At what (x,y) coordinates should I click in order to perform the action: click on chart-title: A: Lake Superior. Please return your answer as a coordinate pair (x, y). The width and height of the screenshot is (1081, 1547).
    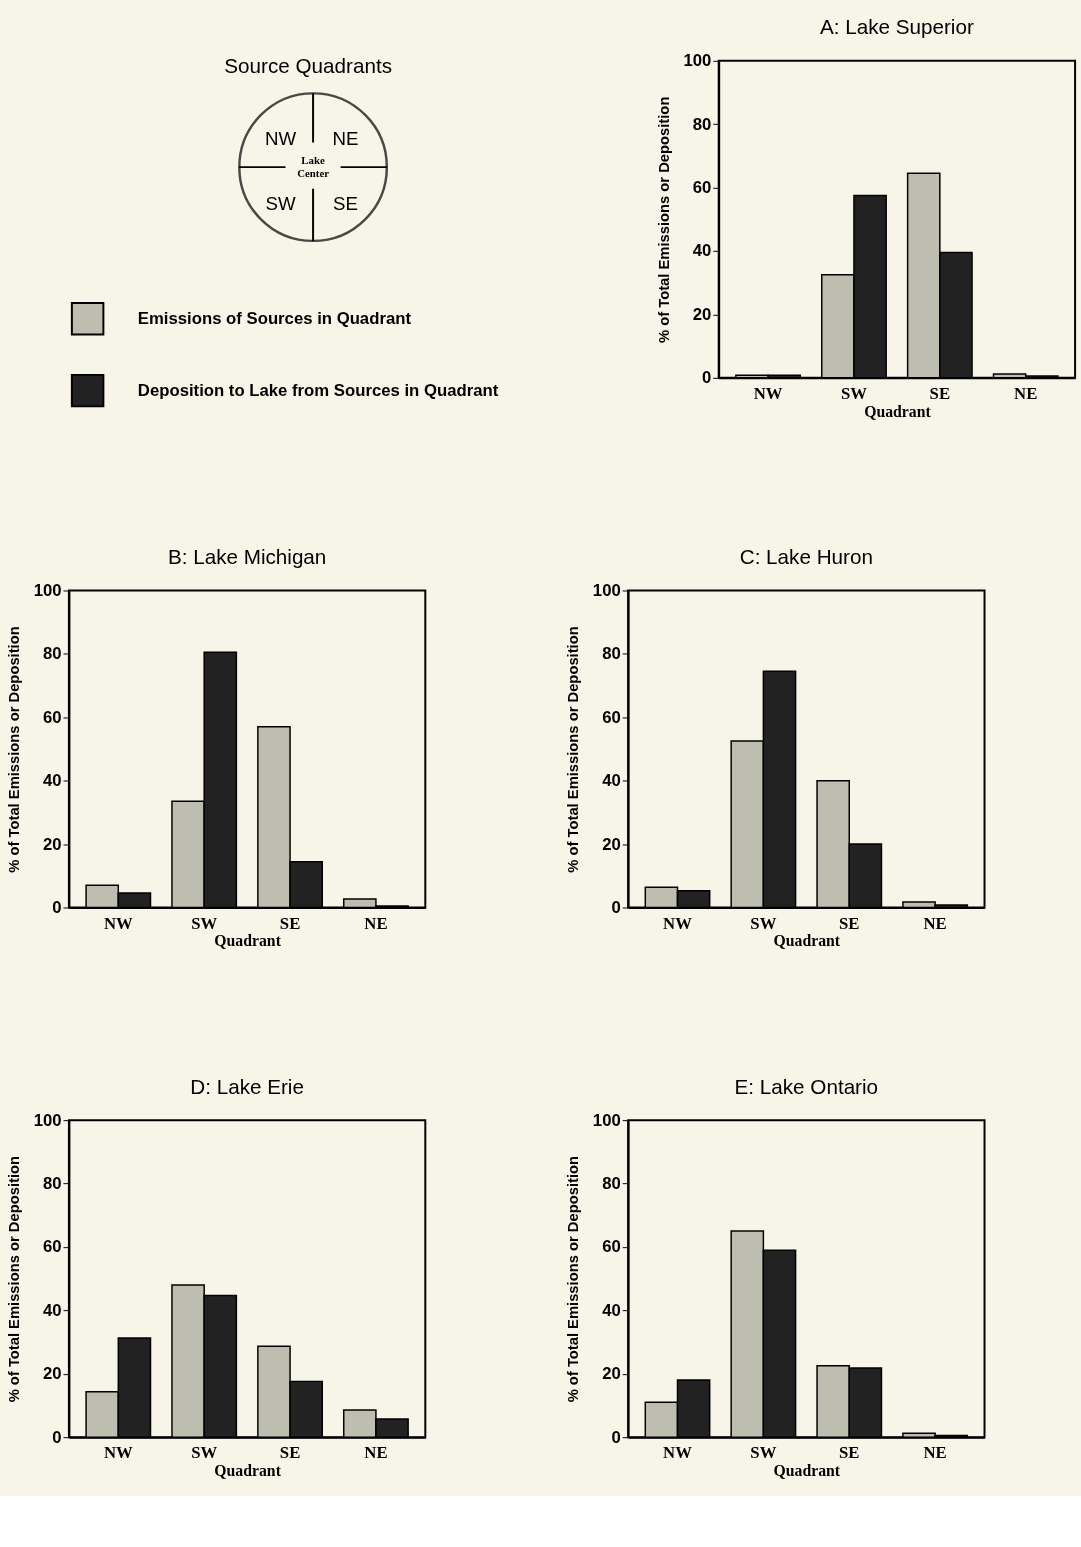
    Looking at the image, I should click on (896, 27).